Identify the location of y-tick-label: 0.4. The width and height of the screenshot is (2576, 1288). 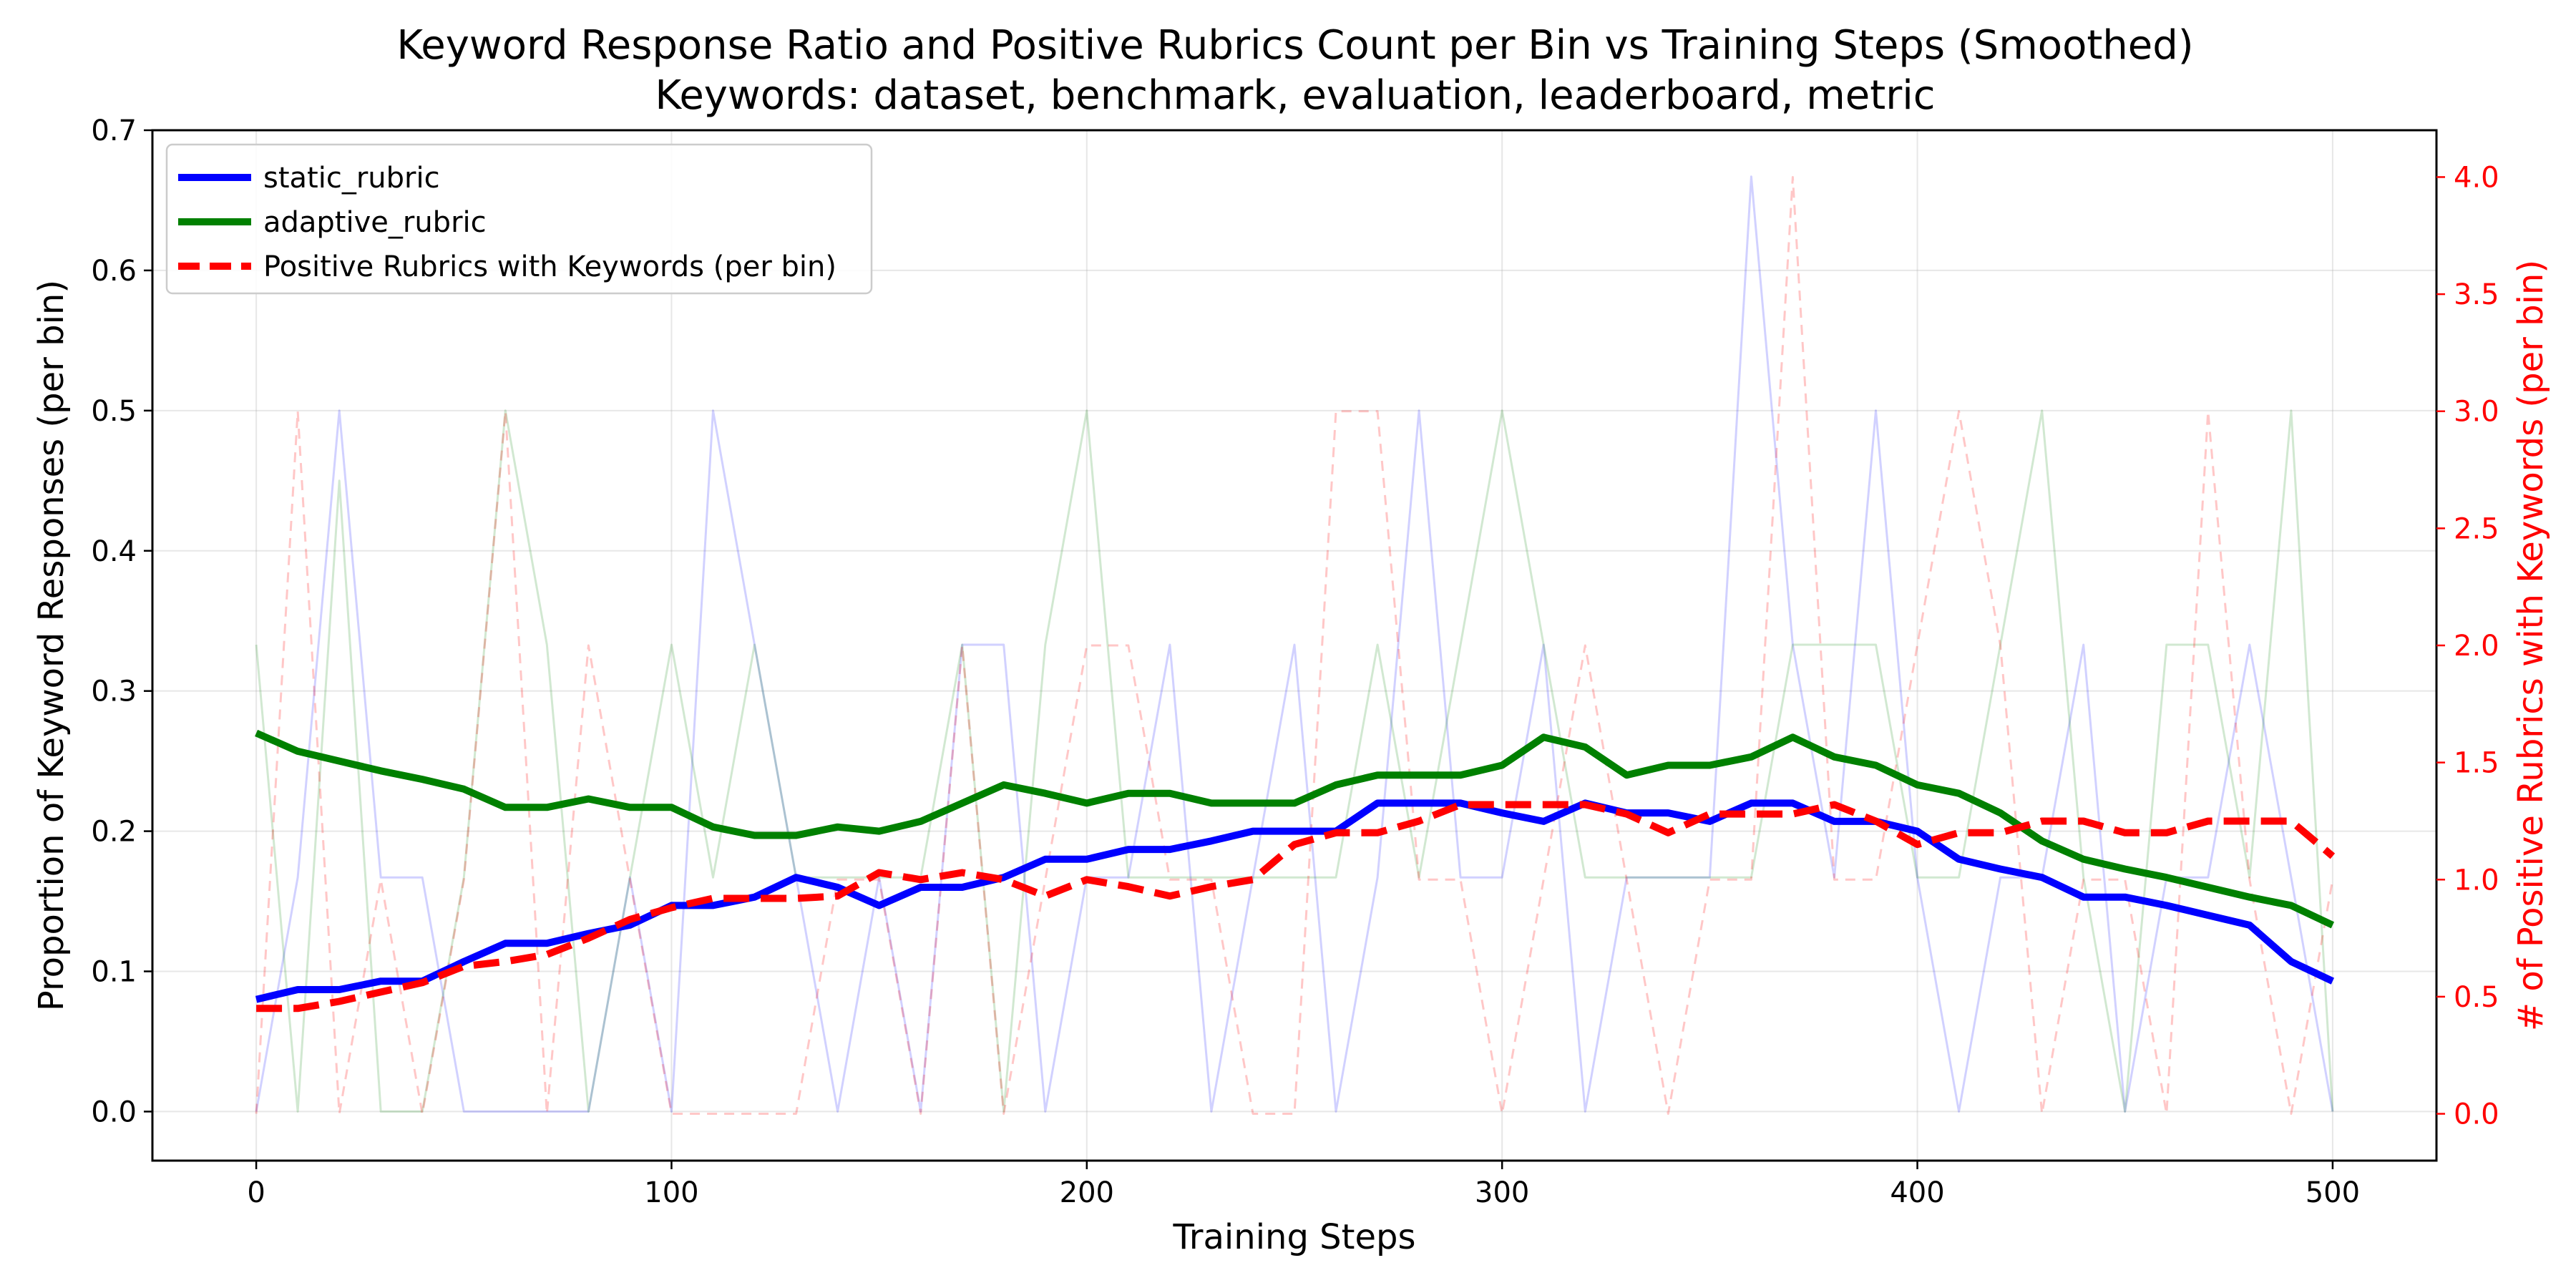
(114, 551).